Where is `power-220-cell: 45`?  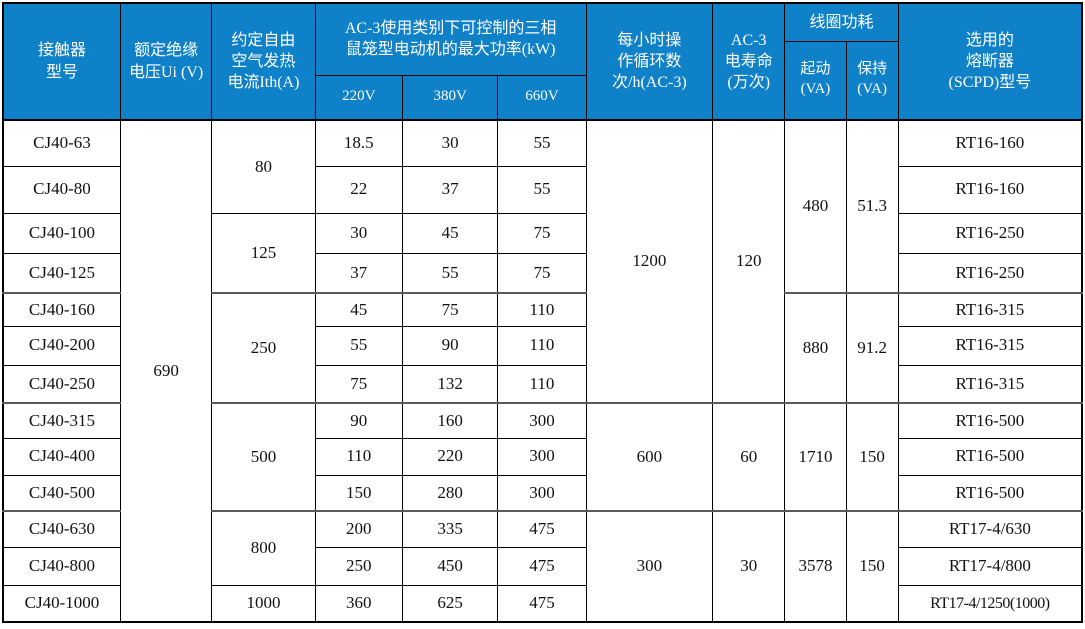 power-220-cell: 45 is located at coordinates (358, 309).